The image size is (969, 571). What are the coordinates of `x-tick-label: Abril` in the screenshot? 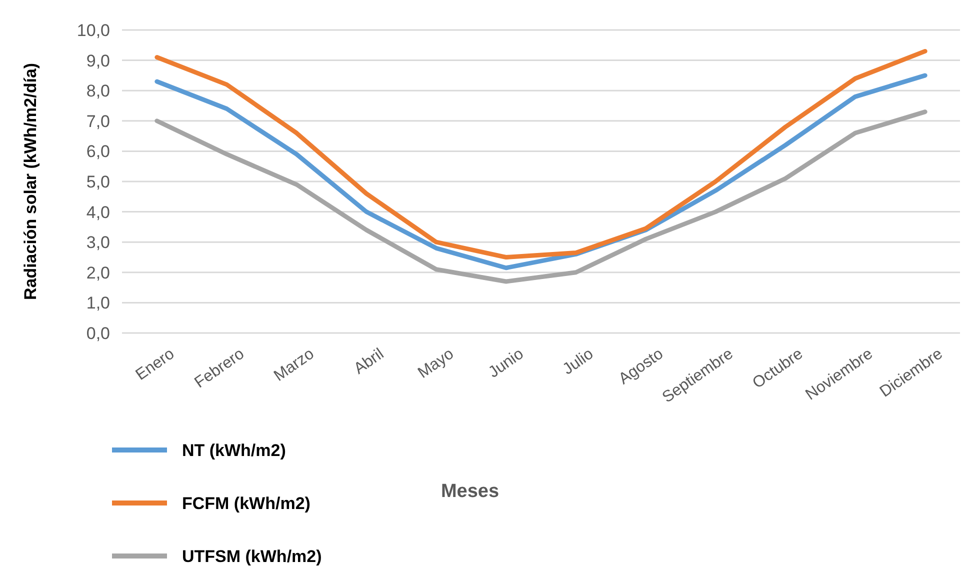 It's located at (369, 362).